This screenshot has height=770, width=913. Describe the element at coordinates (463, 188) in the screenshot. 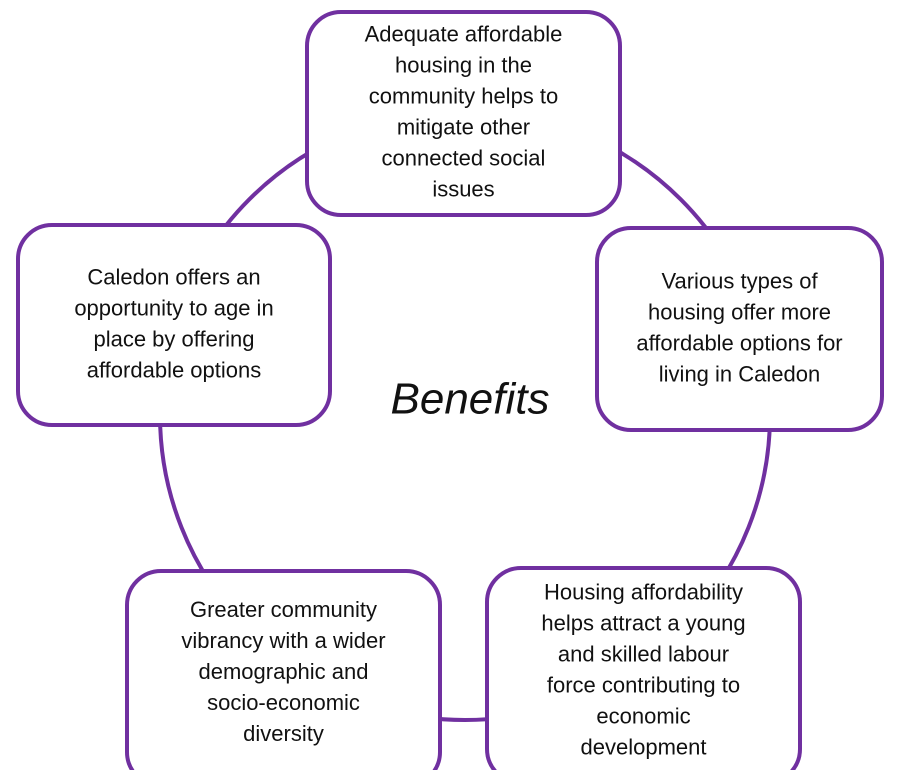

I see `node-text: issues` at that location.